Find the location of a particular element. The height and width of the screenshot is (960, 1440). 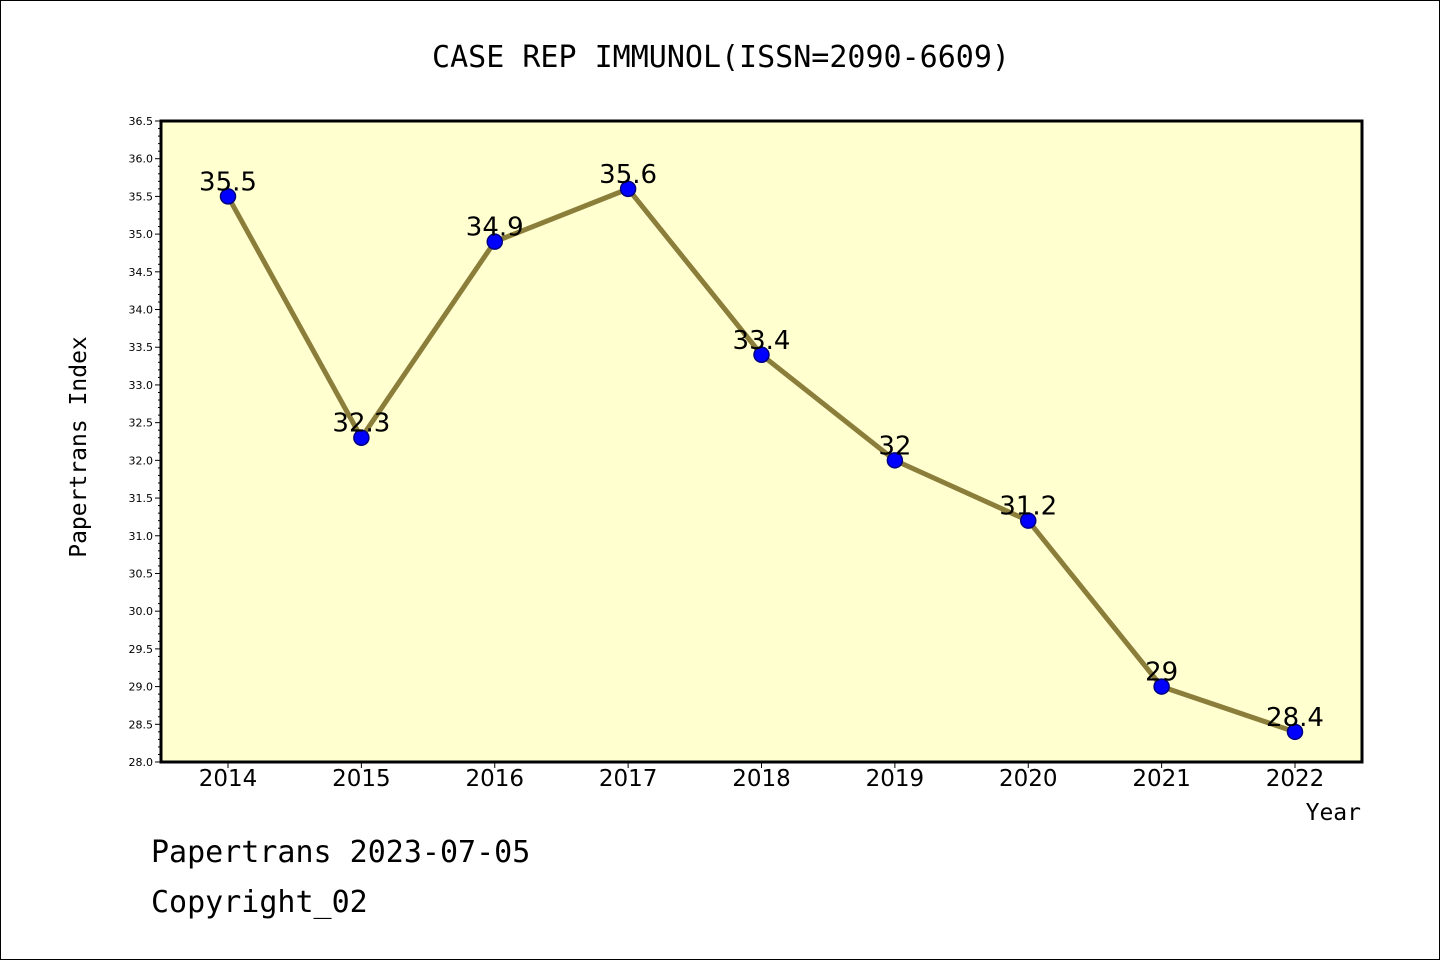

x-axis-label: Year is located at coordinates (1333, 813).